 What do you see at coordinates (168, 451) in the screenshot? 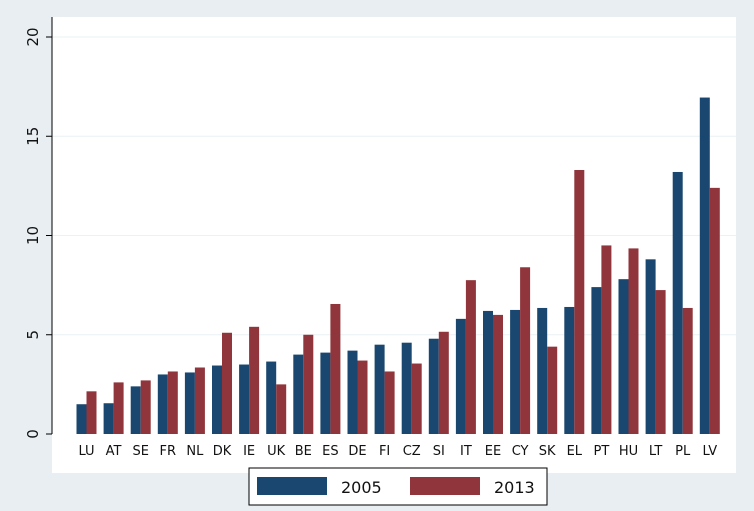
I see `x-tick-label-FR: FR` at bounding box center [168, 451].